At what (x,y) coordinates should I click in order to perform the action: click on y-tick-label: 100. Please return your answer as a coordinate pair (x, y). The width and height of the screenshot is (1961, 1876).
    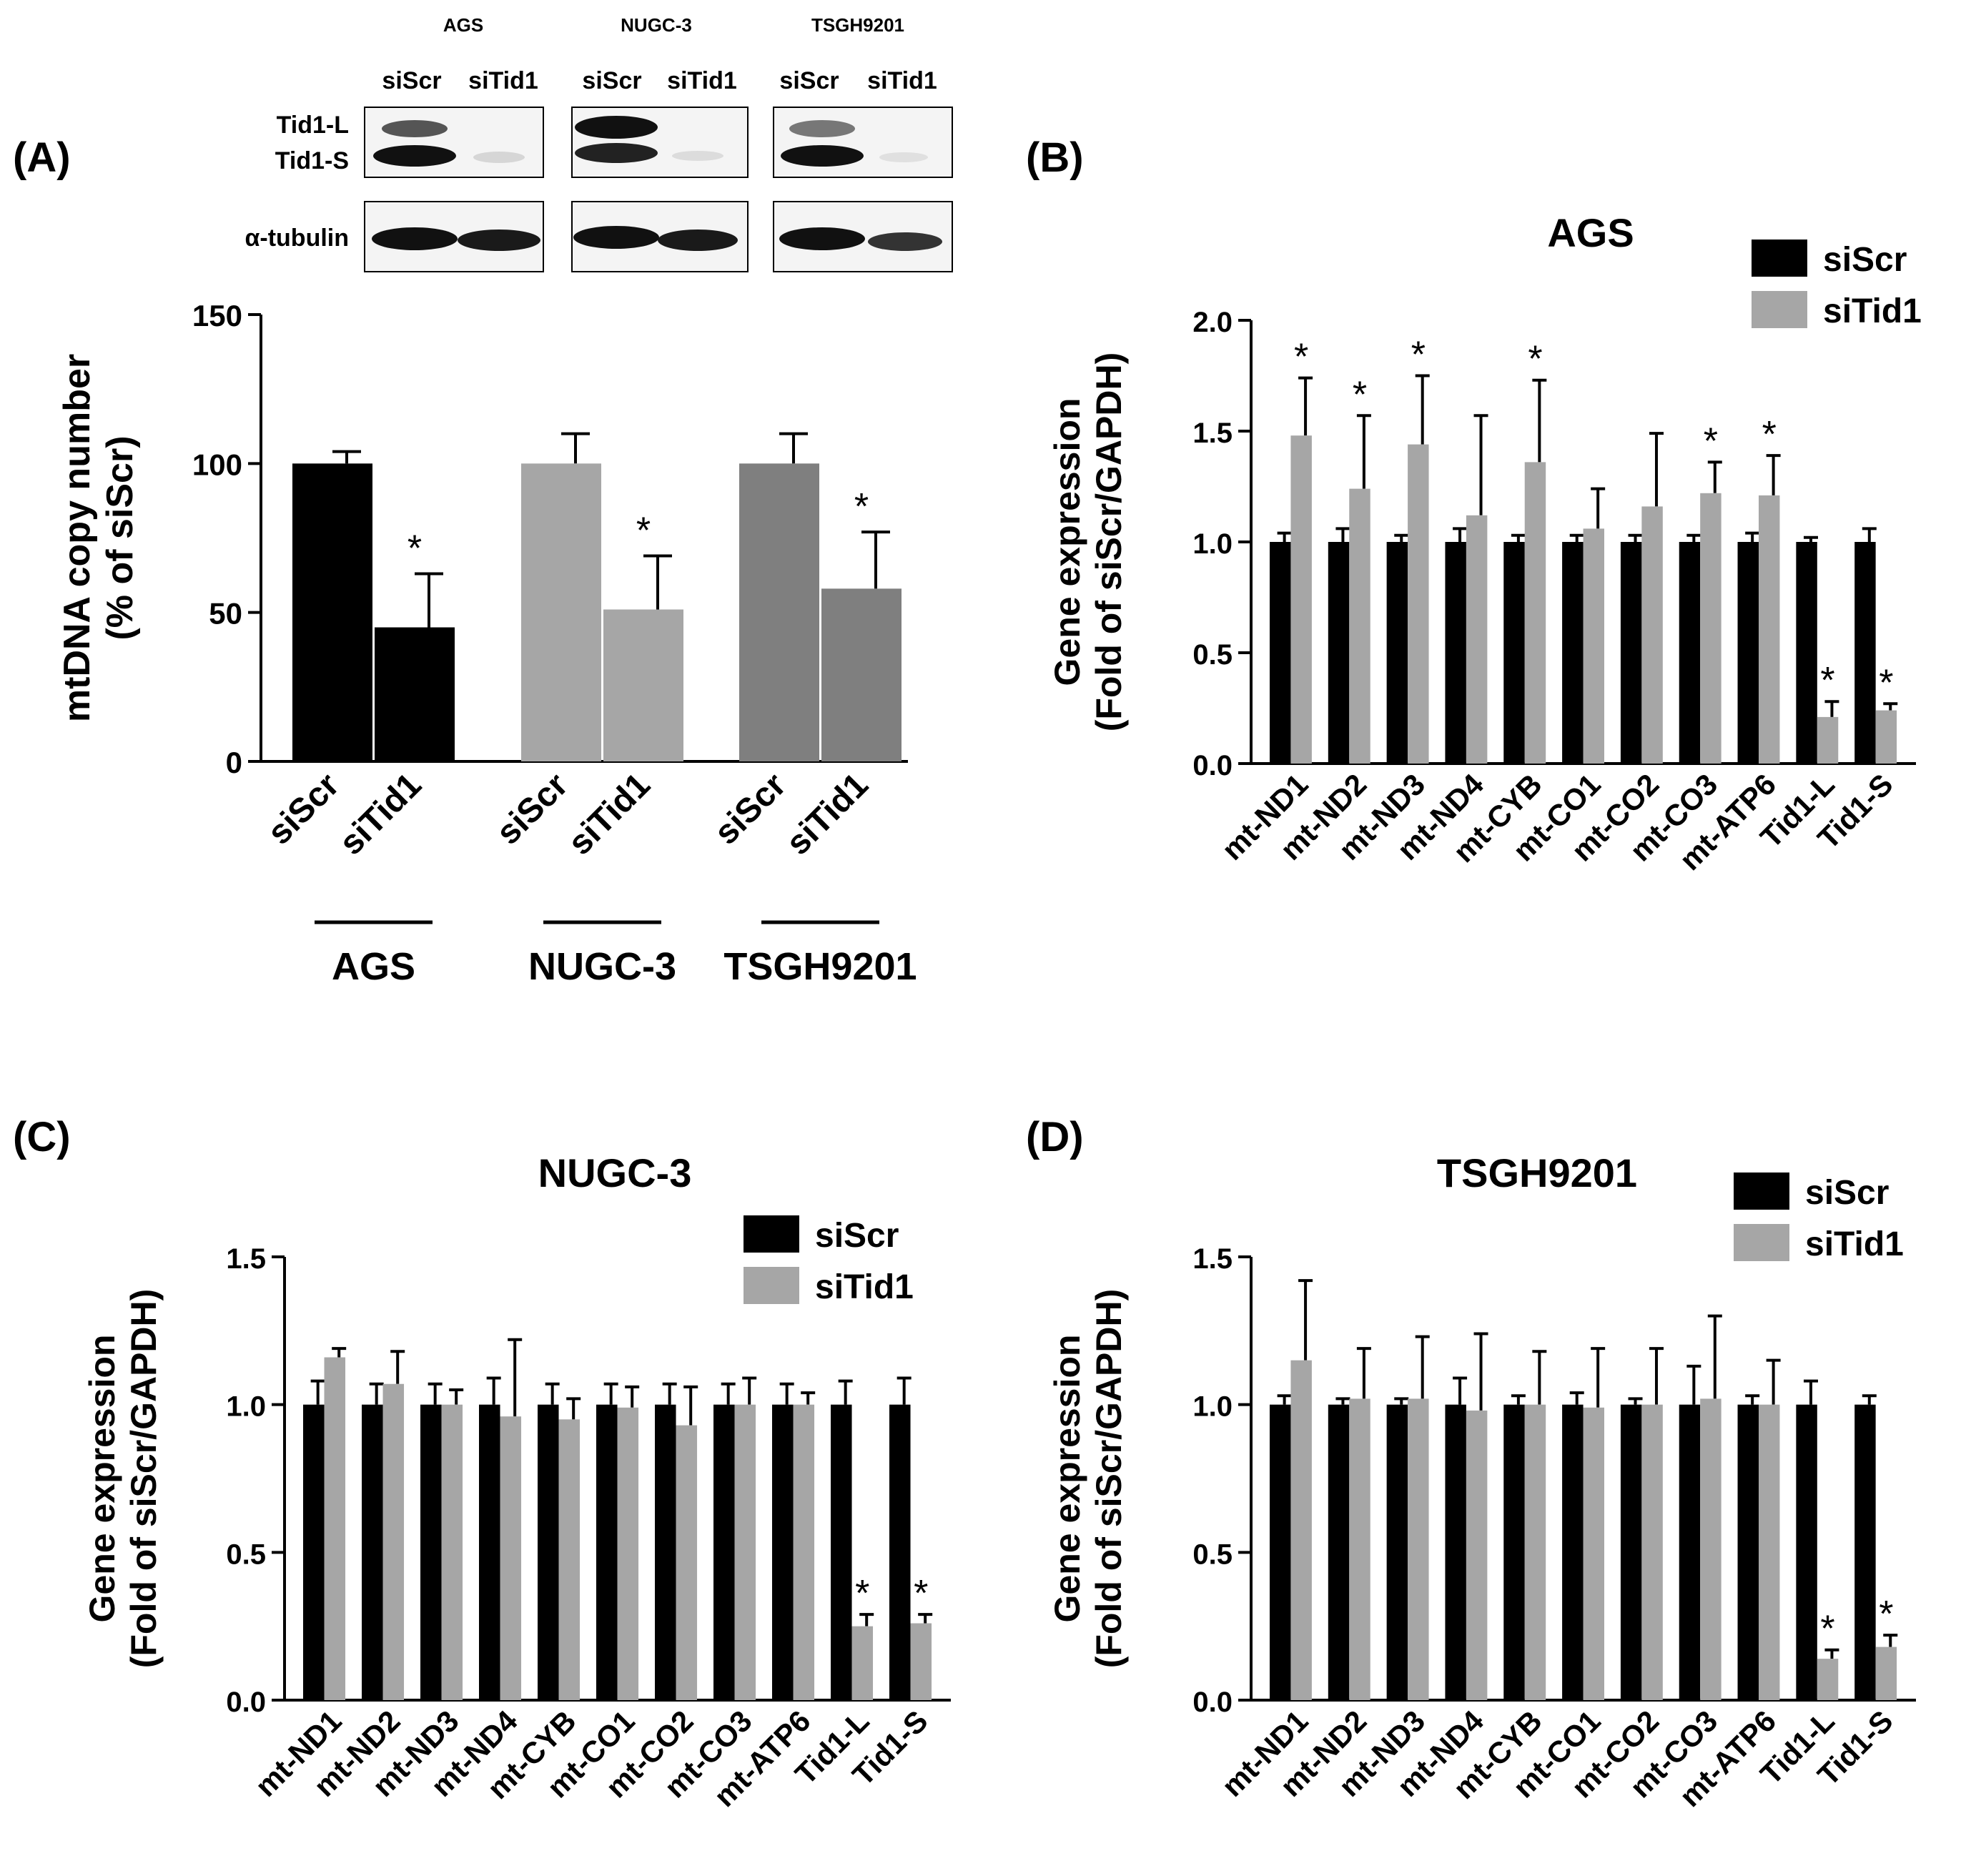
    Looking at the image, I should click on (217, 464).